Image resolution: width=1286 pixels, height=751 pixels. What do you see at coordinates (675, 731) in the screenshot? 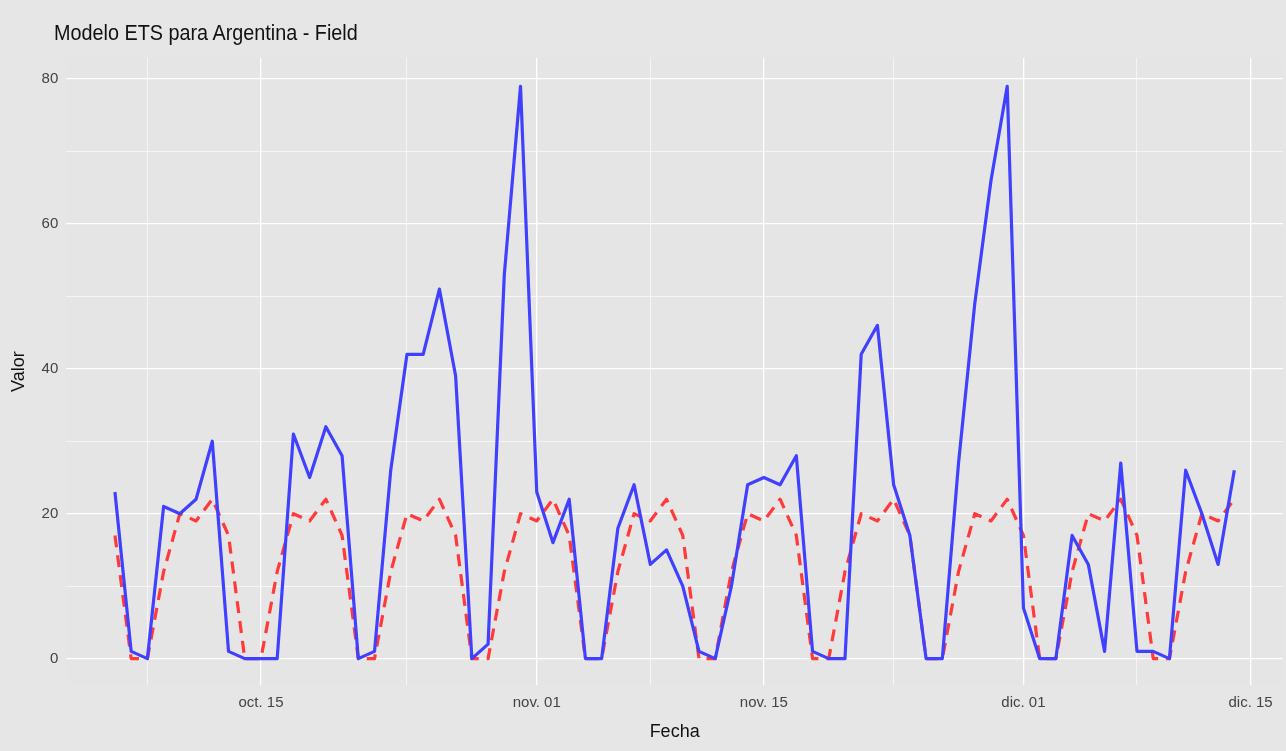
I see `x-axis-title: Fecha` at bounding box center [675, 731].